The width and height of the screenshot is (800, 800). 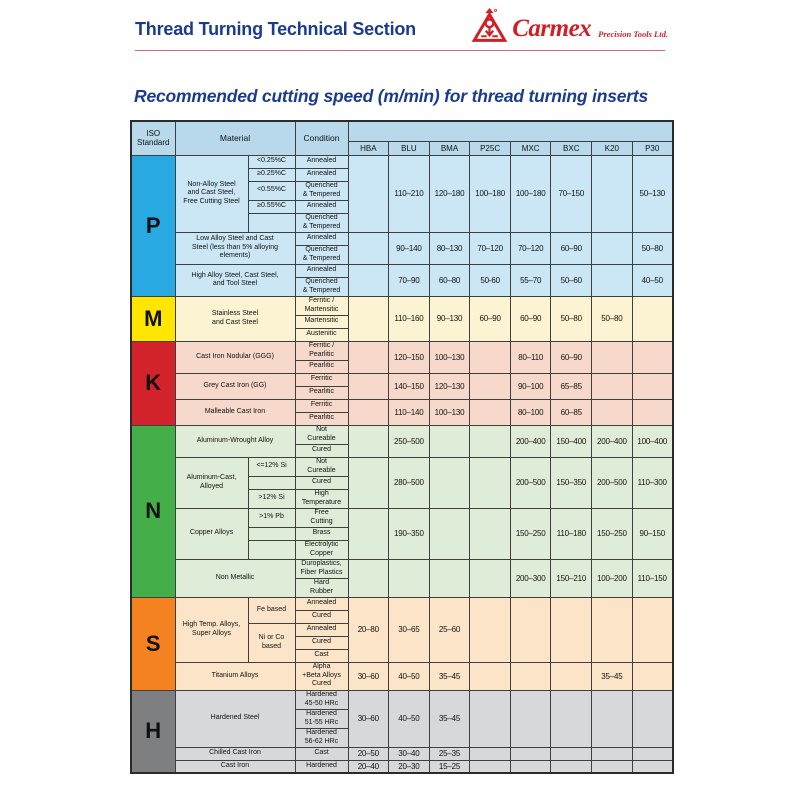 What do you see at coordinates (652, 193) in the screenshot?
I see `speed-value-p30: 50–130` at bounding box center [652, 193].